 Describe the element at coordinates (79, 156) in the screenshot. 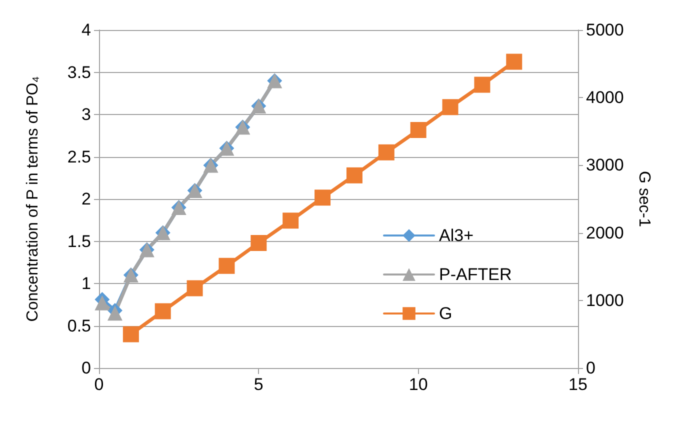

I see `y-tick-label: 2.5` at that location.